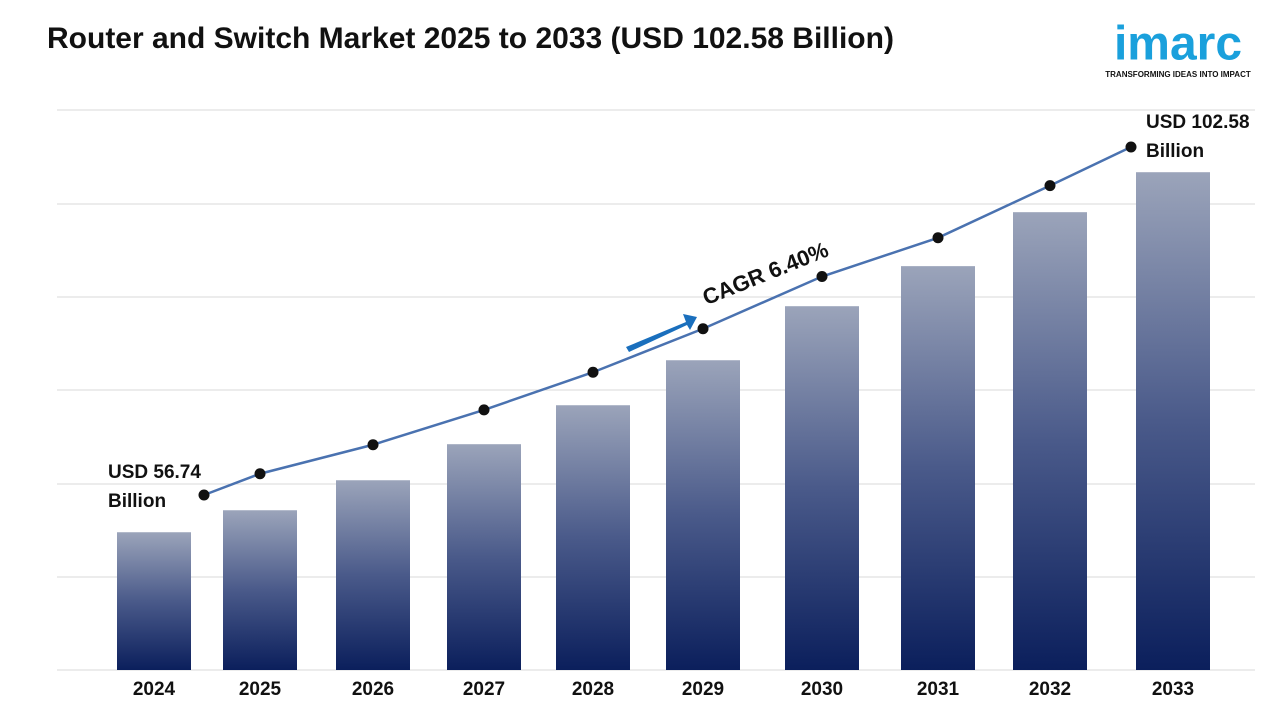 The image size is (1280, 720). What do you see at coordinates (938, 689) in the screenshot?
I see `x-tick-label: 2031` at bounding box center [938, 689].